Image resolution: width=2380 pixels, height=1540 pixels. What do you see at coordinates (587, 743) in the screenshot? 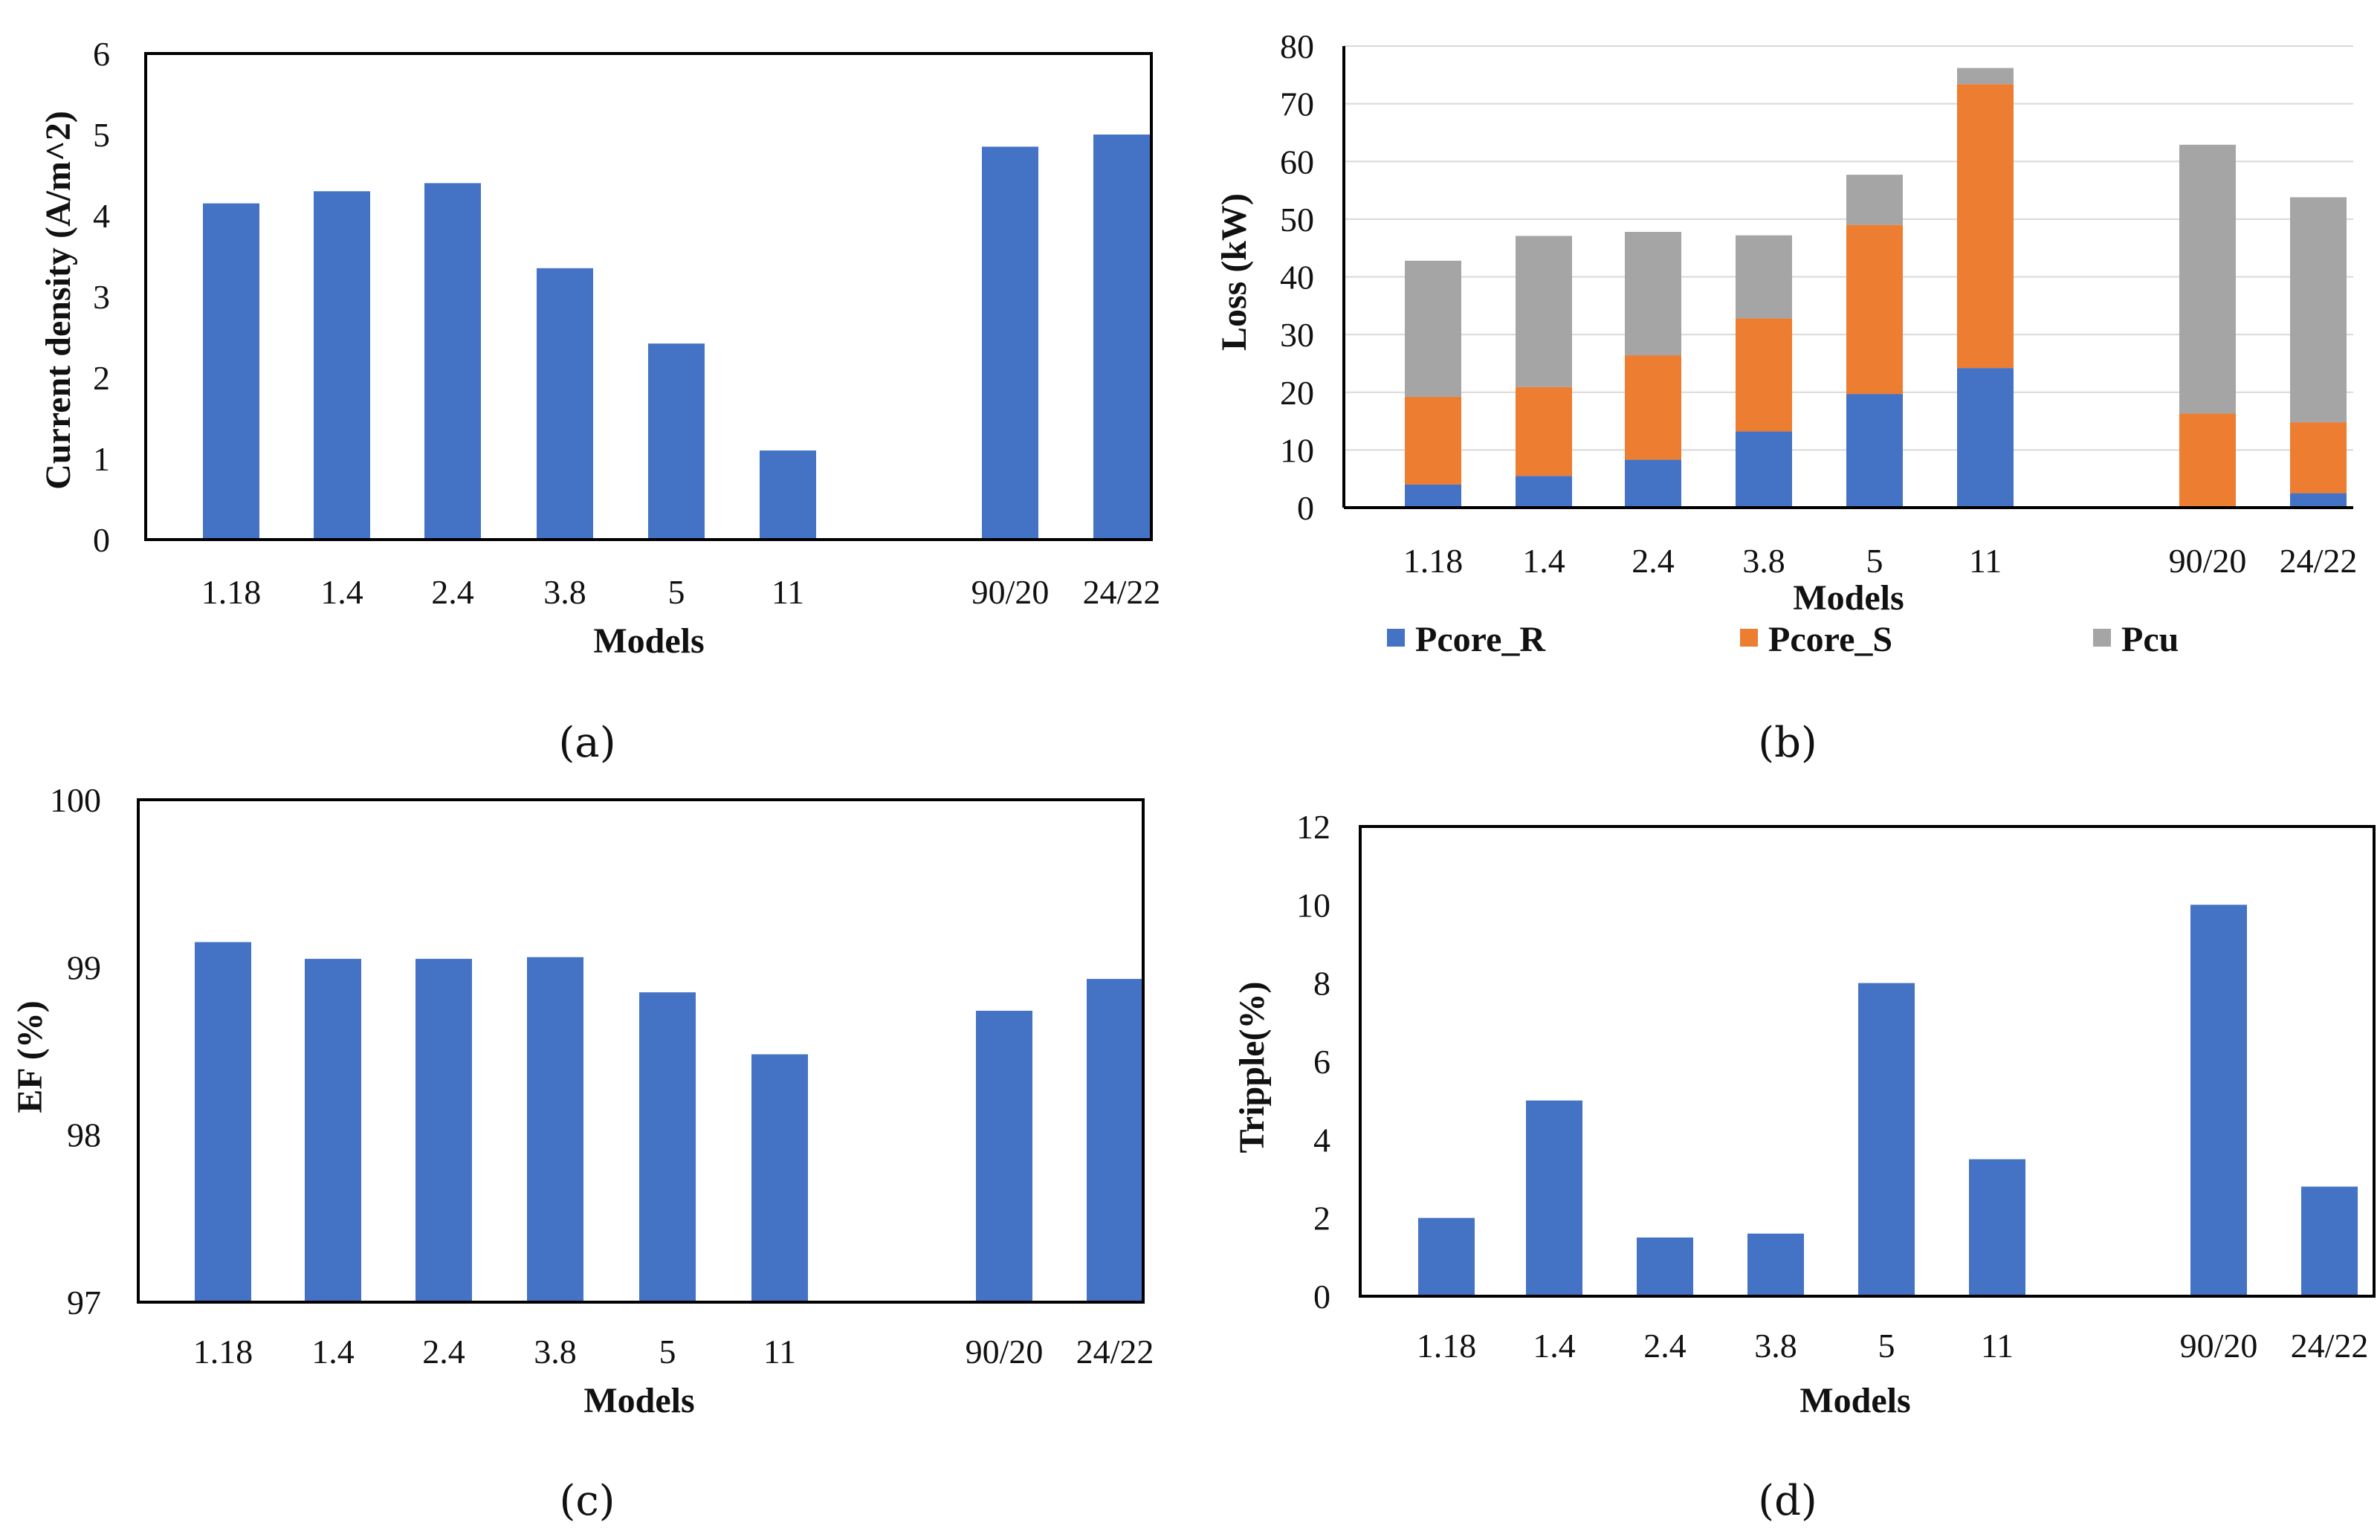
I see `panel-label-a: (a)` at bounding box center [587, 743].